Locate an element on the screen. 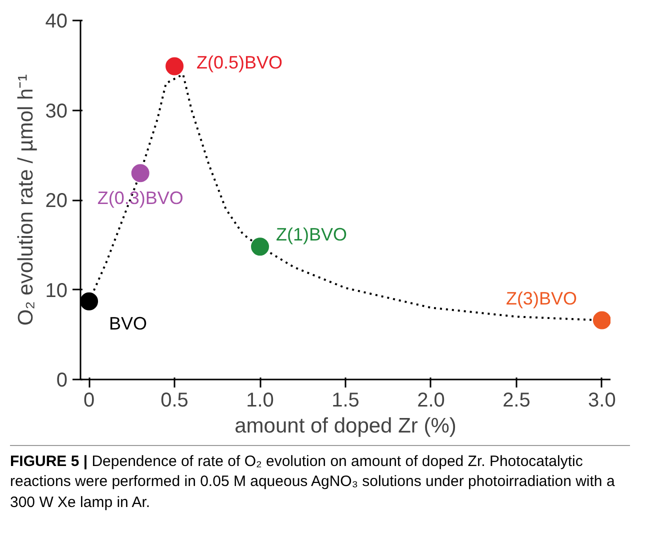  annotation: Z(0.3)BVO is located at coordinates (140, 198).